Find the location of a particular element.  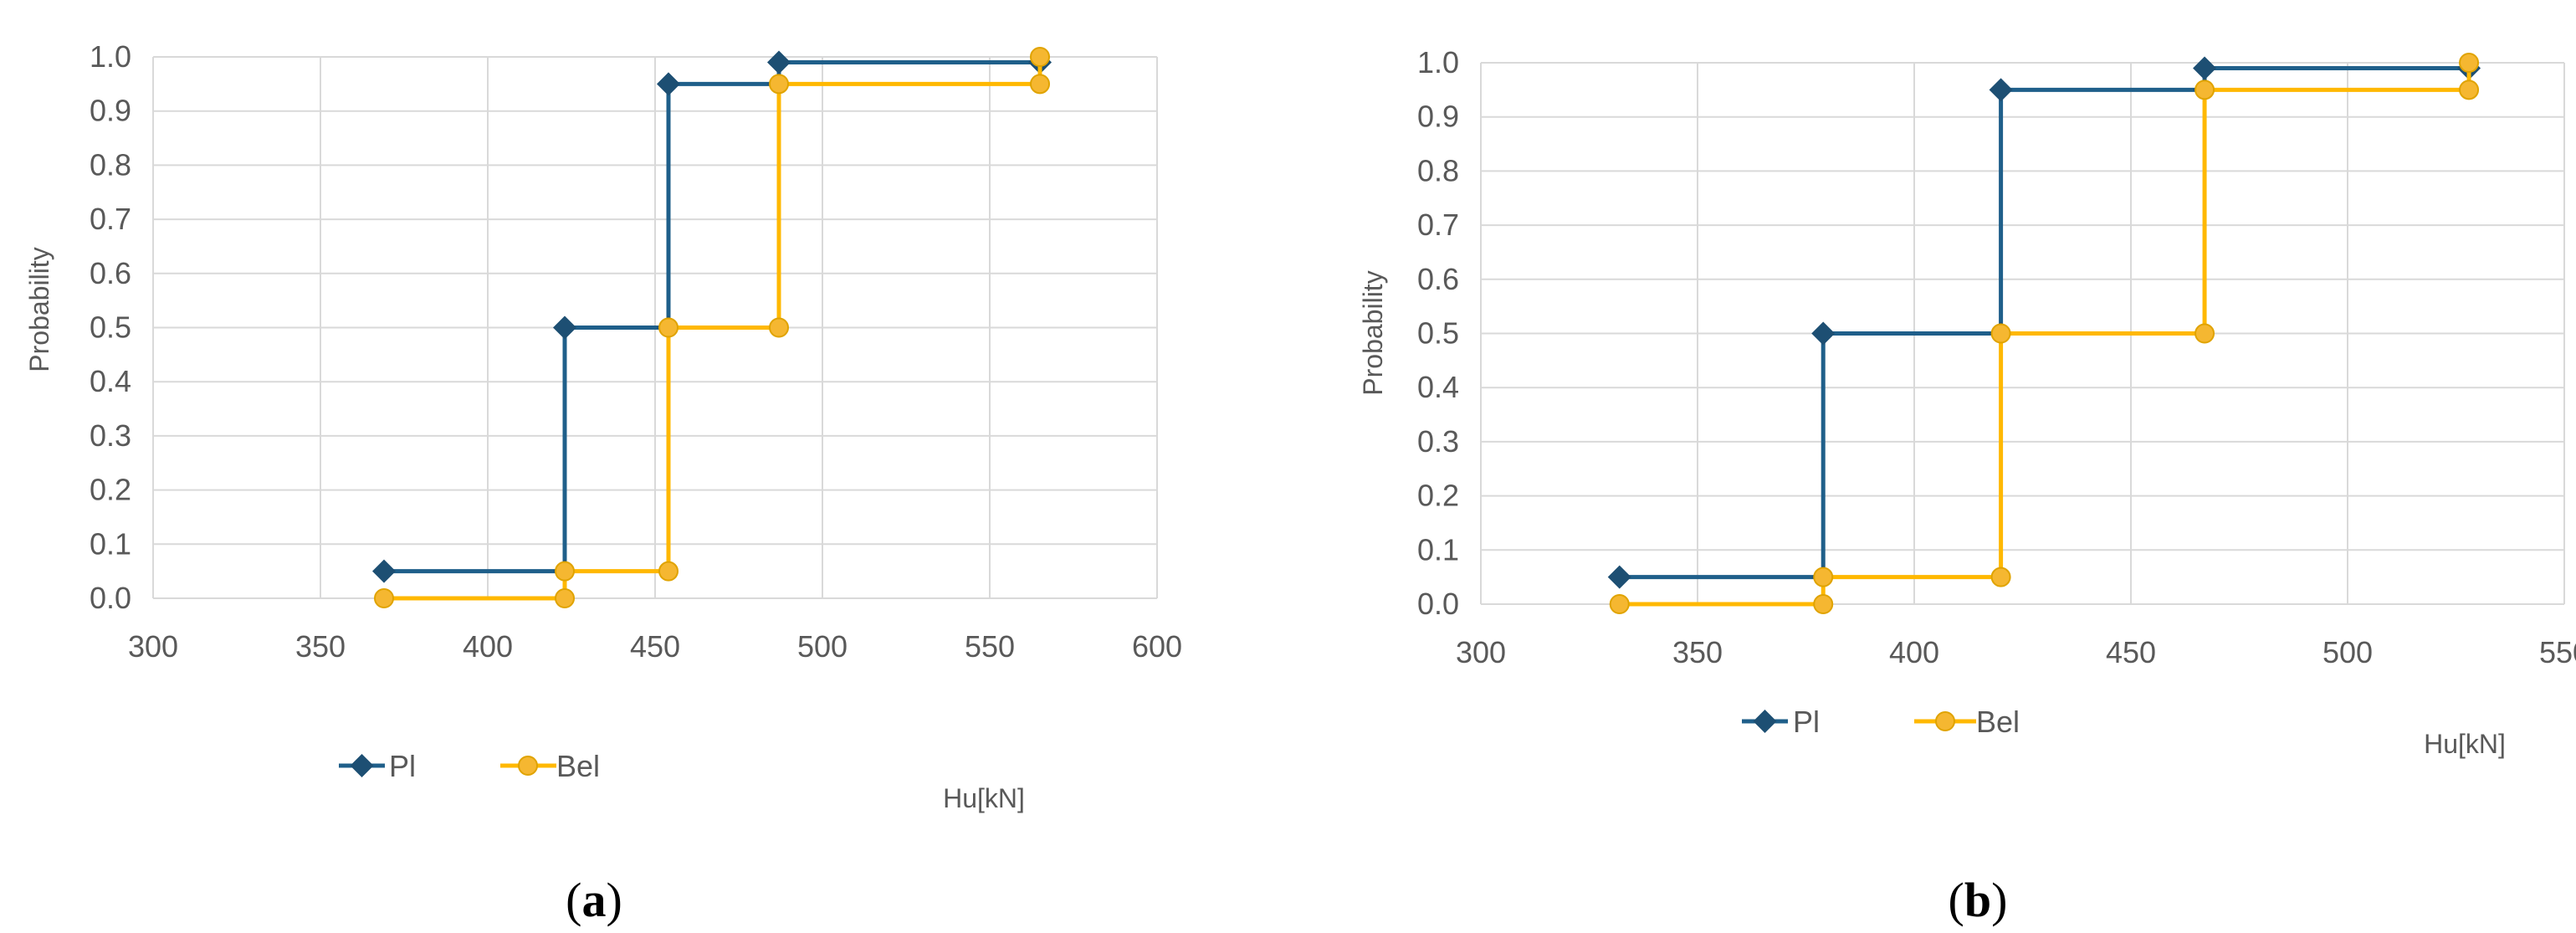

chart-a-y-tick-label: 0.3 is located at coordinates (110, 435).